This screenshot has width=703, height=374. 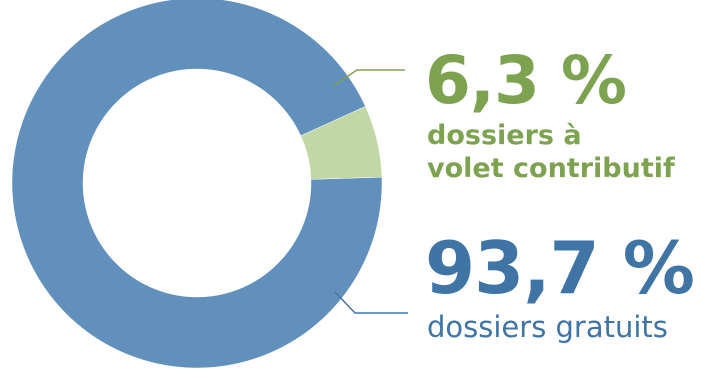 I want to click on contributif-leader-line, so click(x=368, y=78).